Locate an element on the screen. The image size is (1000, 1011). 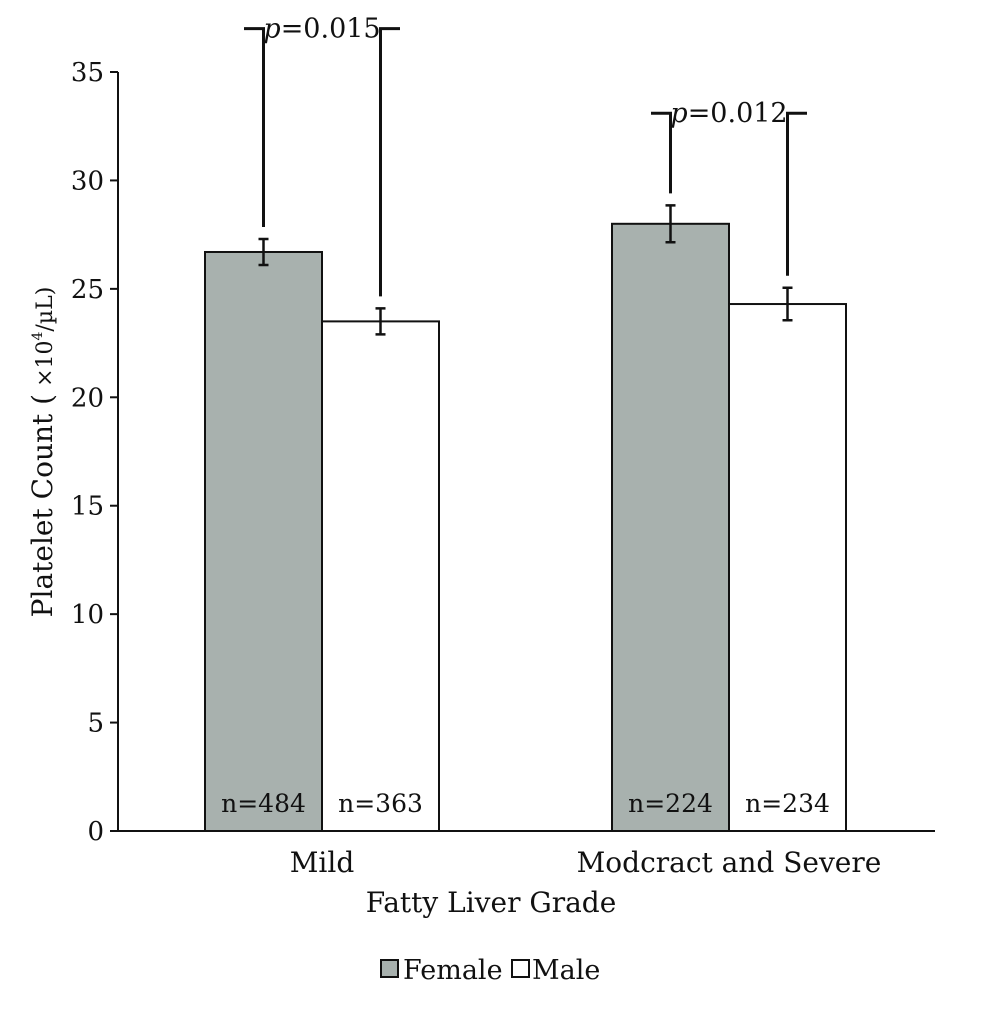
p-value-label-2: p=0.012 is located at coordinates (728, 113).